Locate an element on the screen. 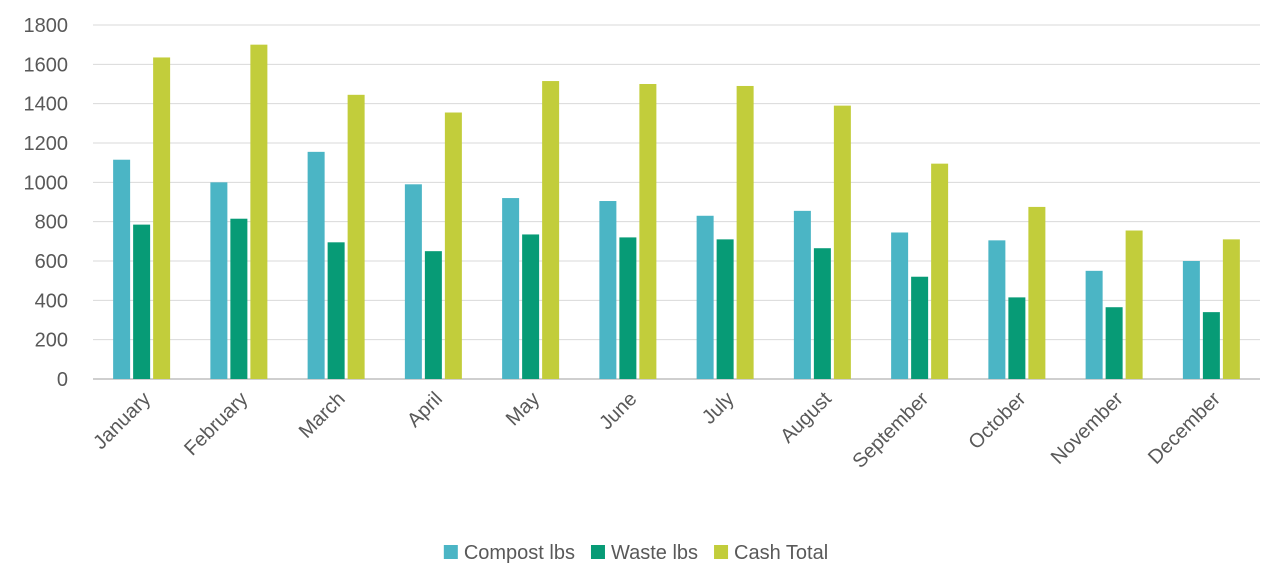 Image resolution: width=1272 pixels, height=568 pixels. bar-cash-february is located at coordinates (259, 212).